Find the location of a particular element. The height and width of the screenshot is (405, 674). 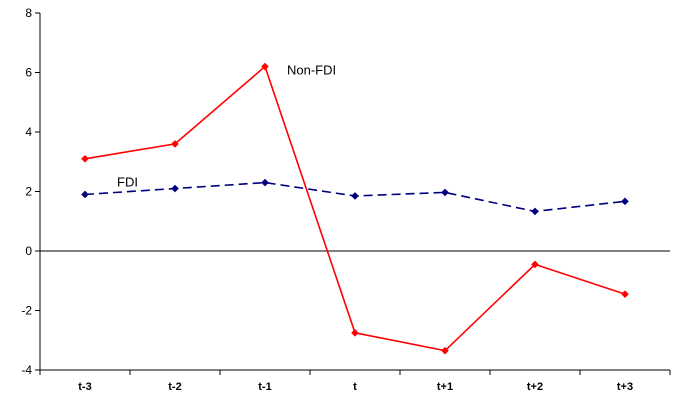

y-axis-ticks: 8 6 4 2 0 -2 -4 is located at coordinates (30, 191).